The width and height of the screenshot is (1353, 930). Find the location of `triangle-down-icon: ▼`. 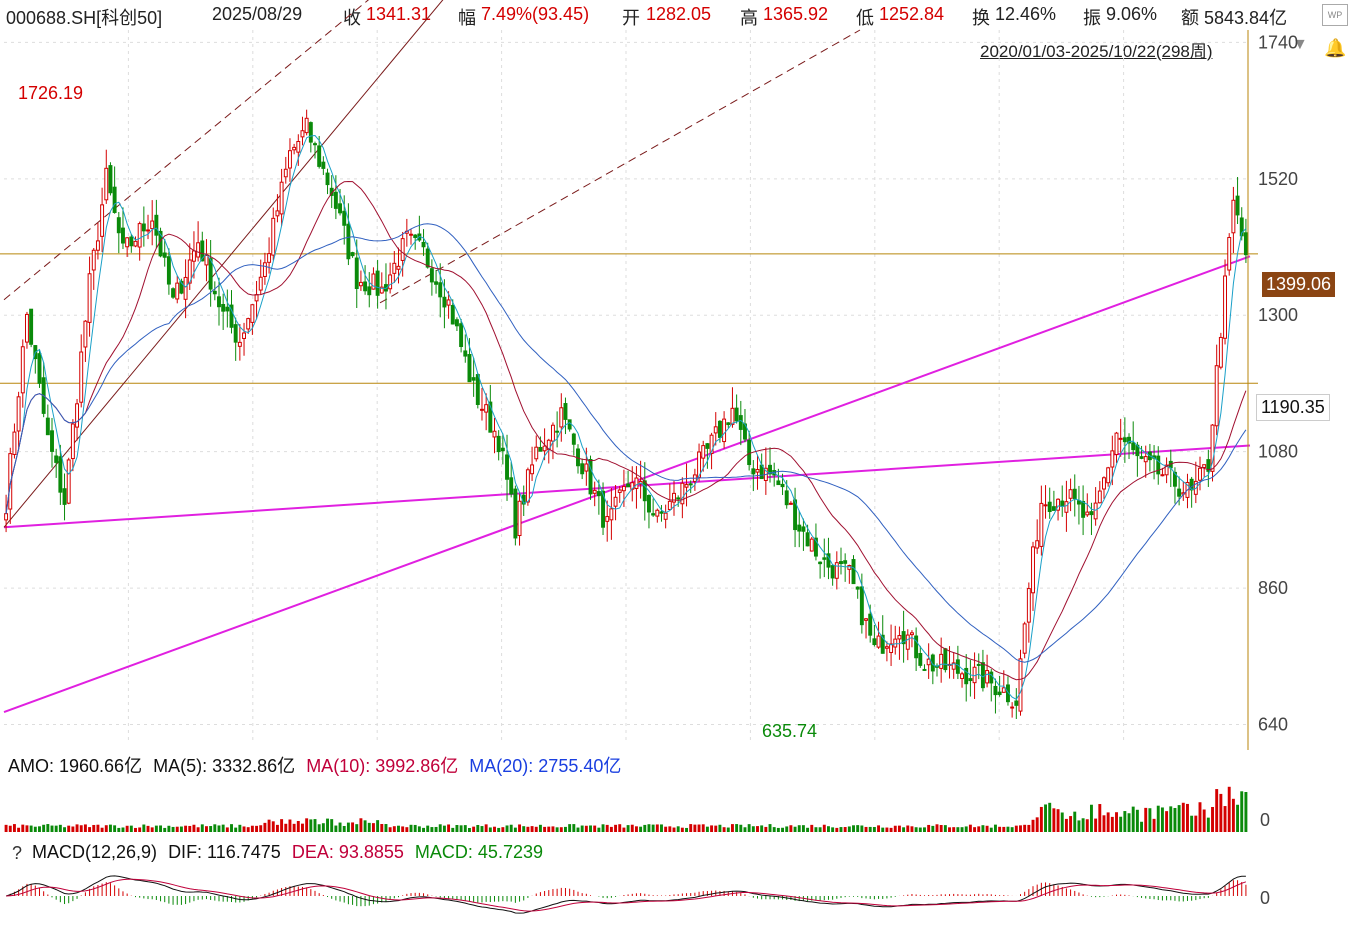

triangle-down-icon: ▼ is located at coordinates (1300, 44).